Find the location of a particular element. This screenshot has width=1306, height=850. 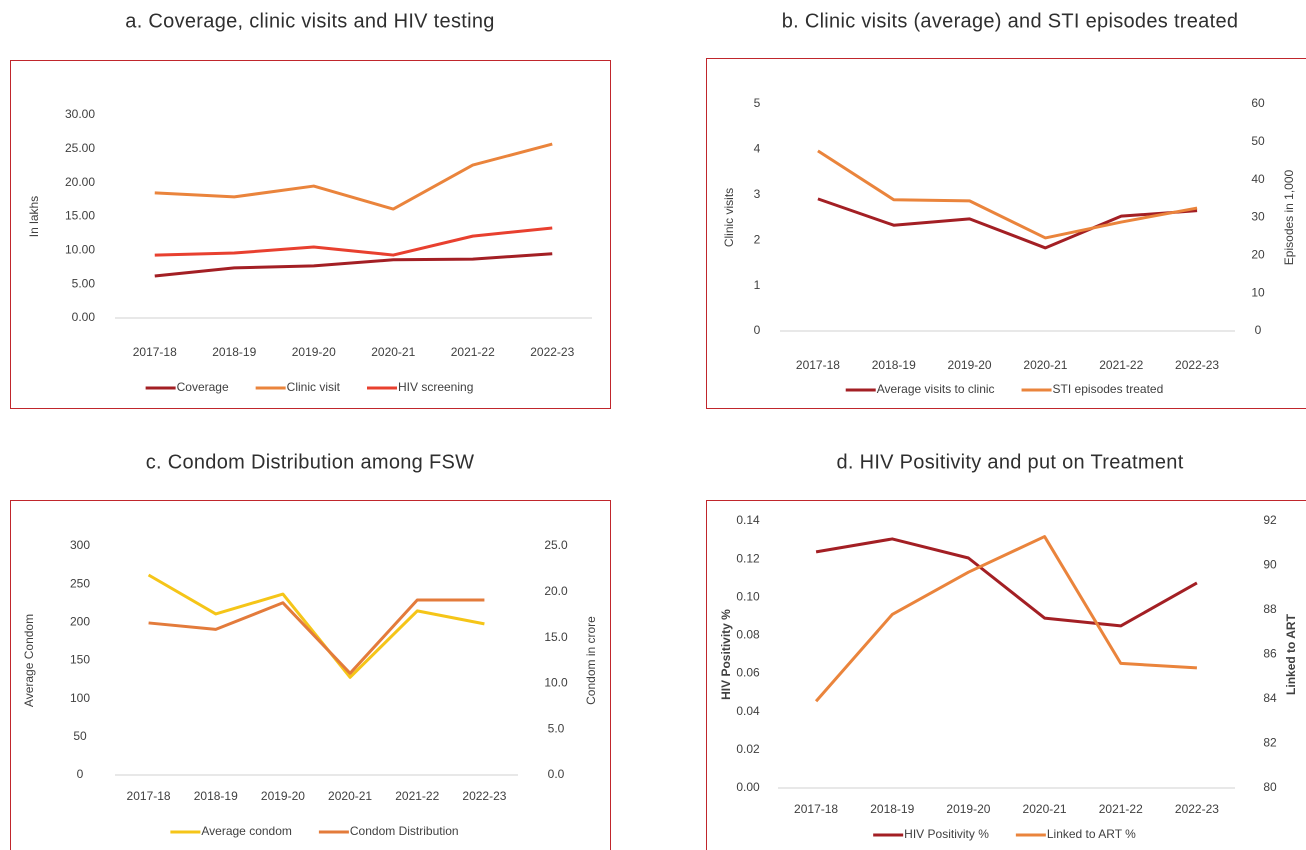

y-tick-label: 2 is located at coordinates (757, 239).